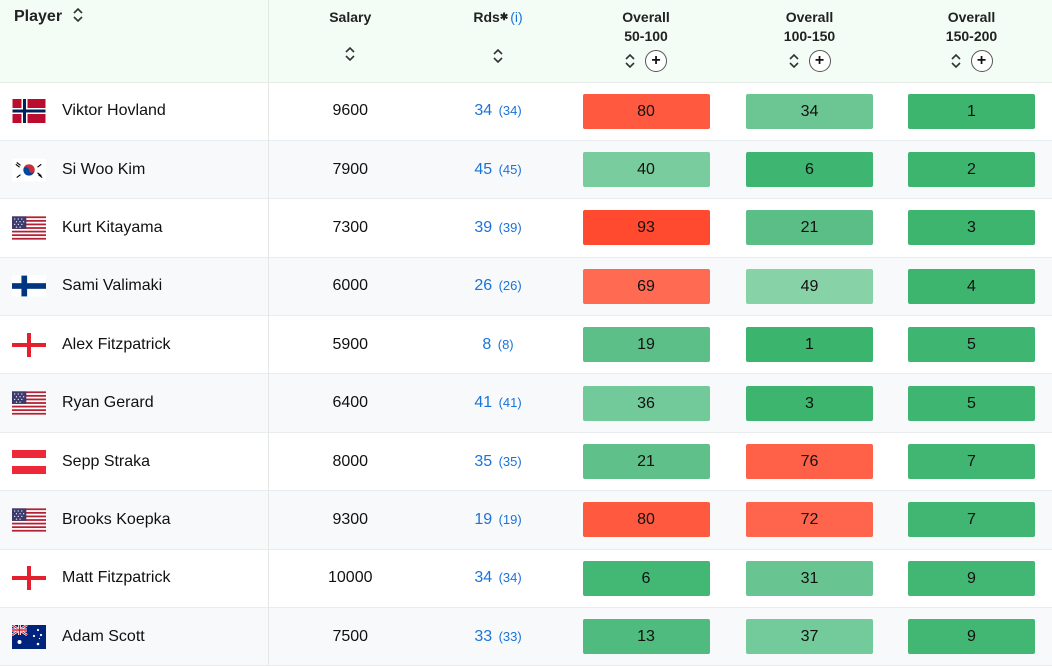 This screenshot has height=667, width=1052. I want to click on rounds-cell: 26 (26), so click(498, 286).